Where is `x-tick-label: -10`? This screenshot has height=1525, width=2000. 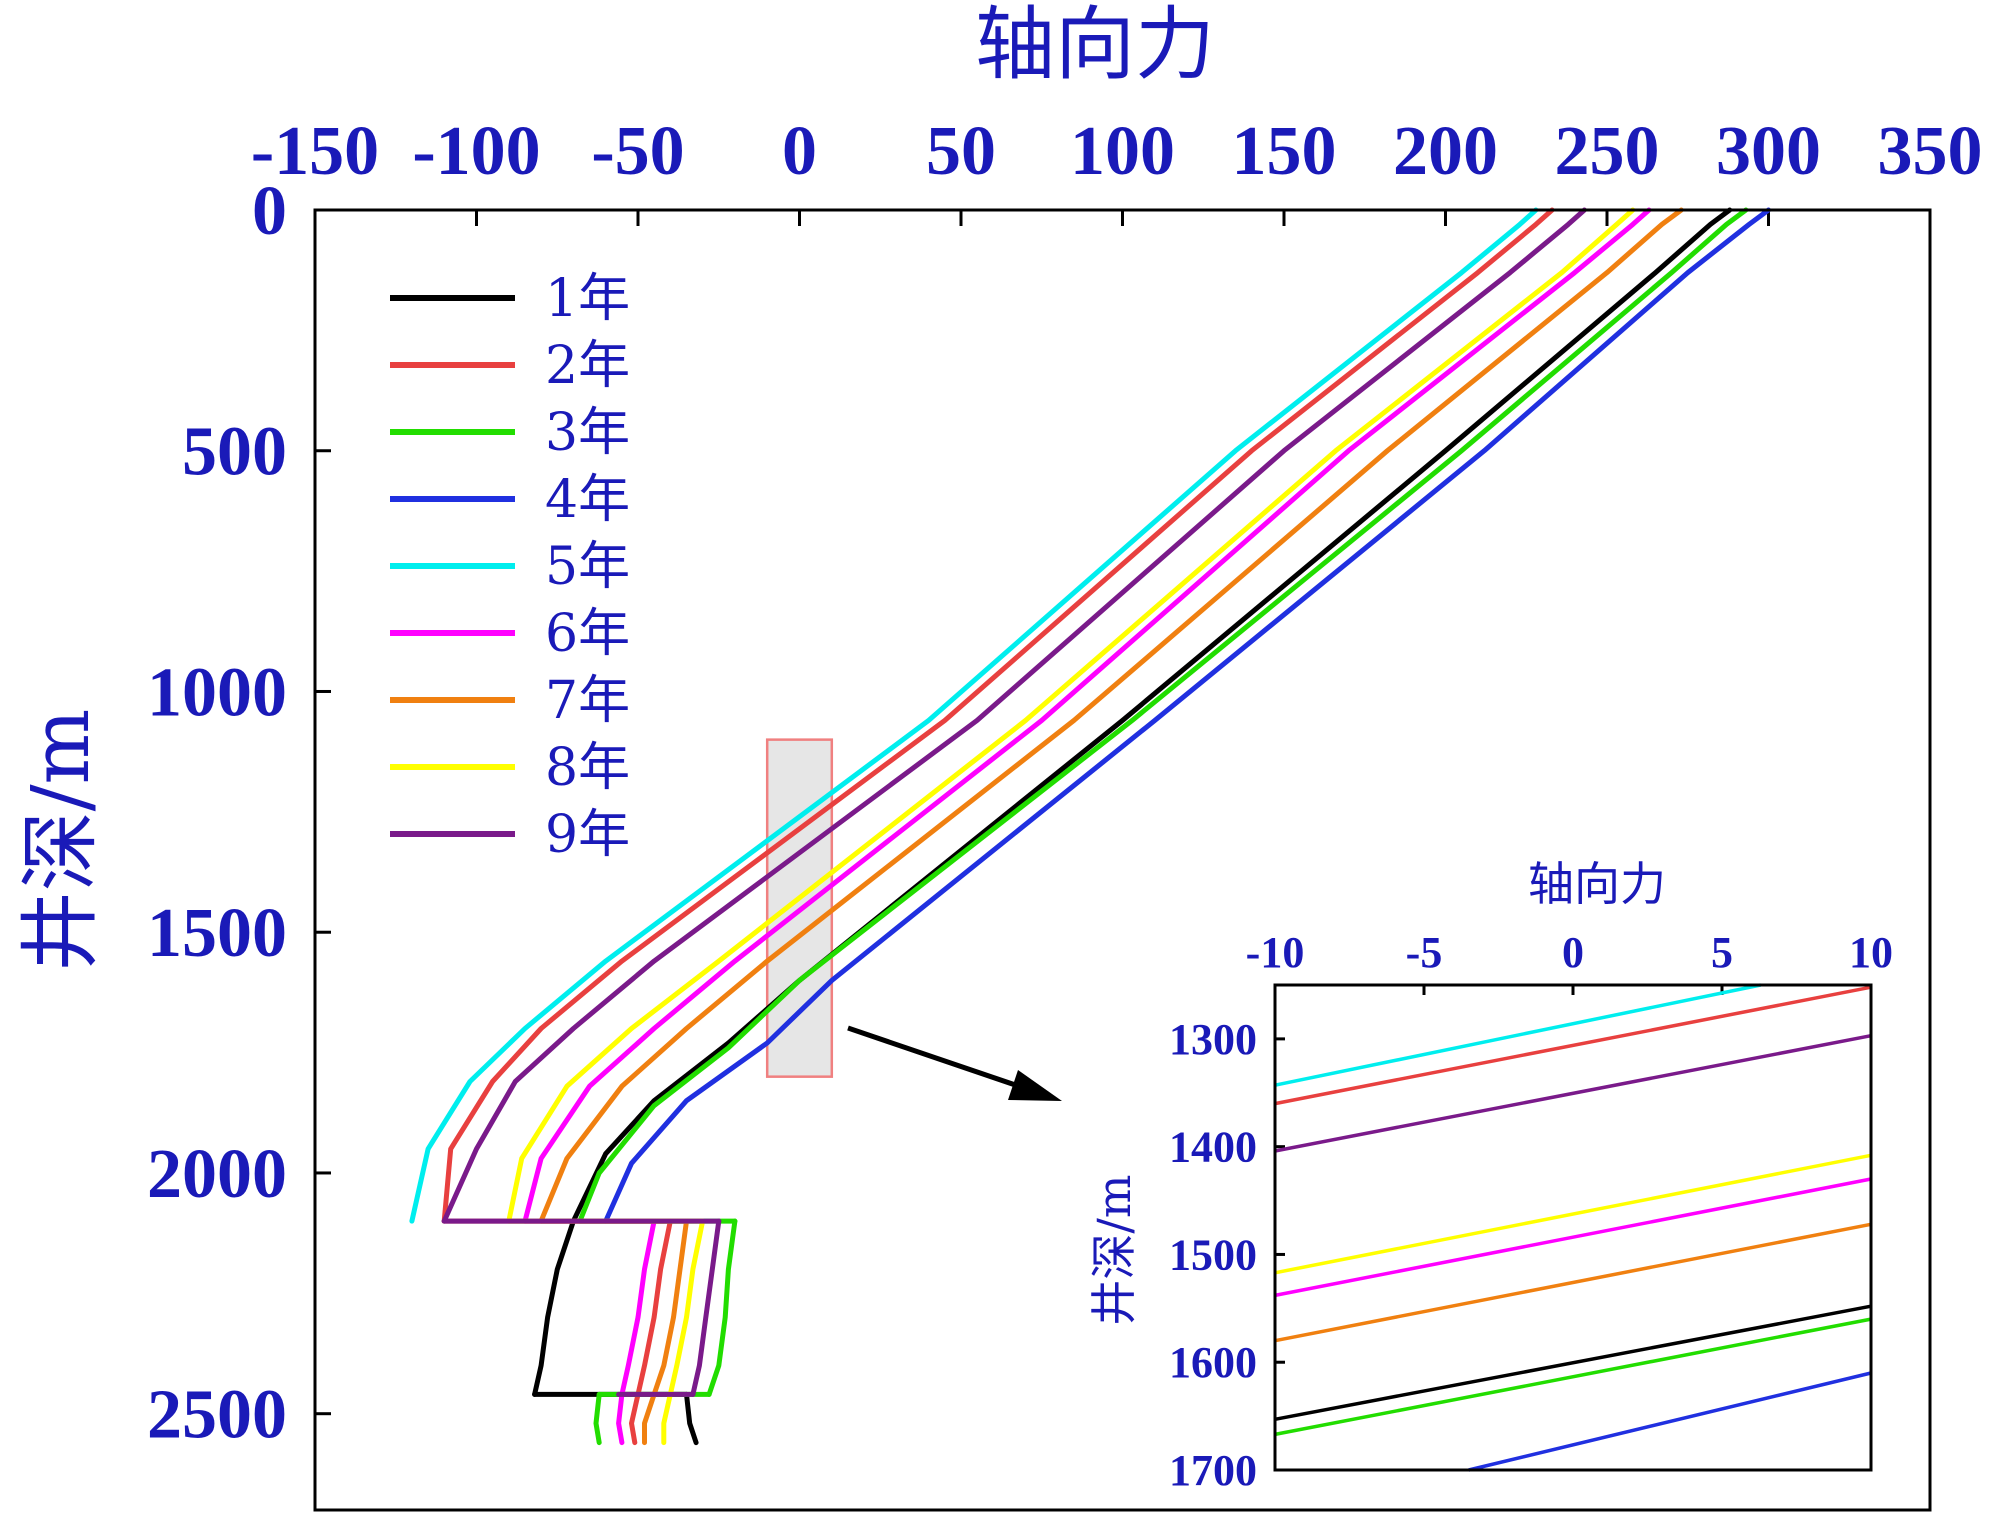 x-tick-label: -10 is located at coordinates (1275, 952).